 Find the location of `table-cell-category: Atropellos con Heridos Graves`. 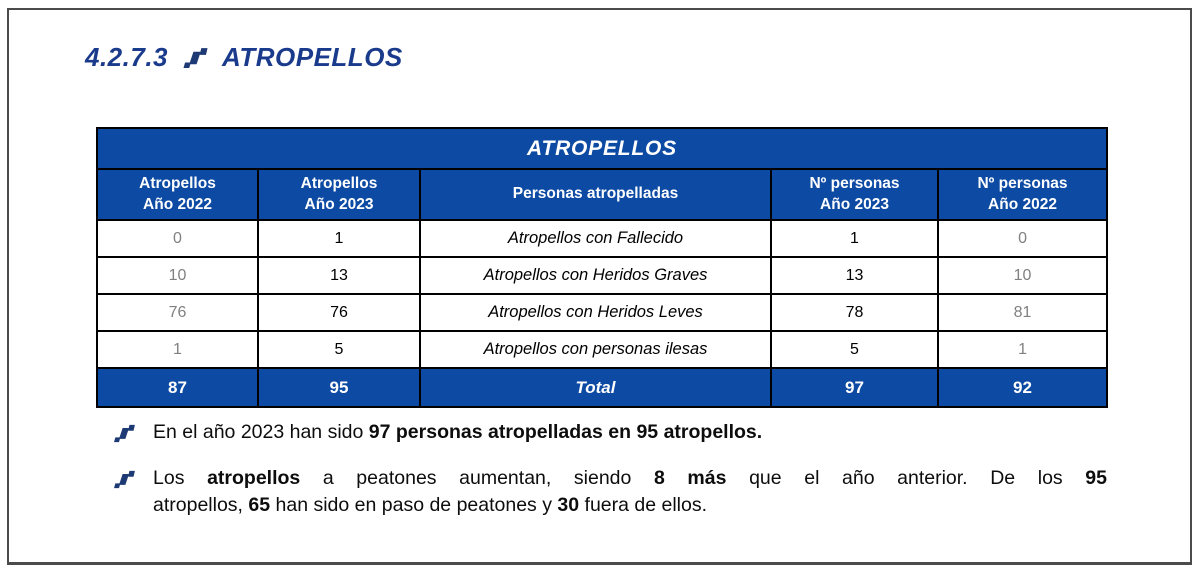

table-cell-category: Atropellos con Heridos Graves is located at coordinates (595, 275).